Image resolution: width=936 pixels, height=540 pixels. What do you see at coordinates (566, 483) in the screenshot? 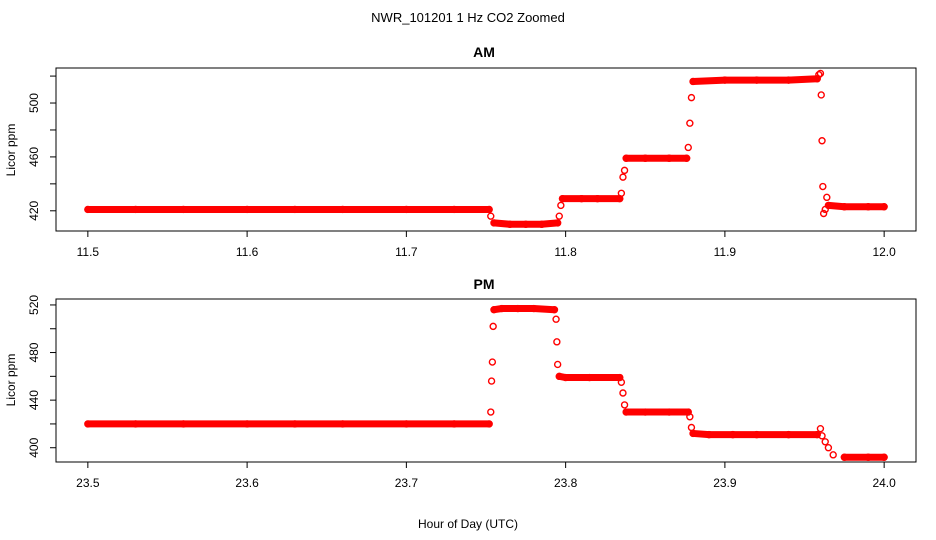
I see `pm-x-tick-label: 23.8` at bounding box center [566, 483].